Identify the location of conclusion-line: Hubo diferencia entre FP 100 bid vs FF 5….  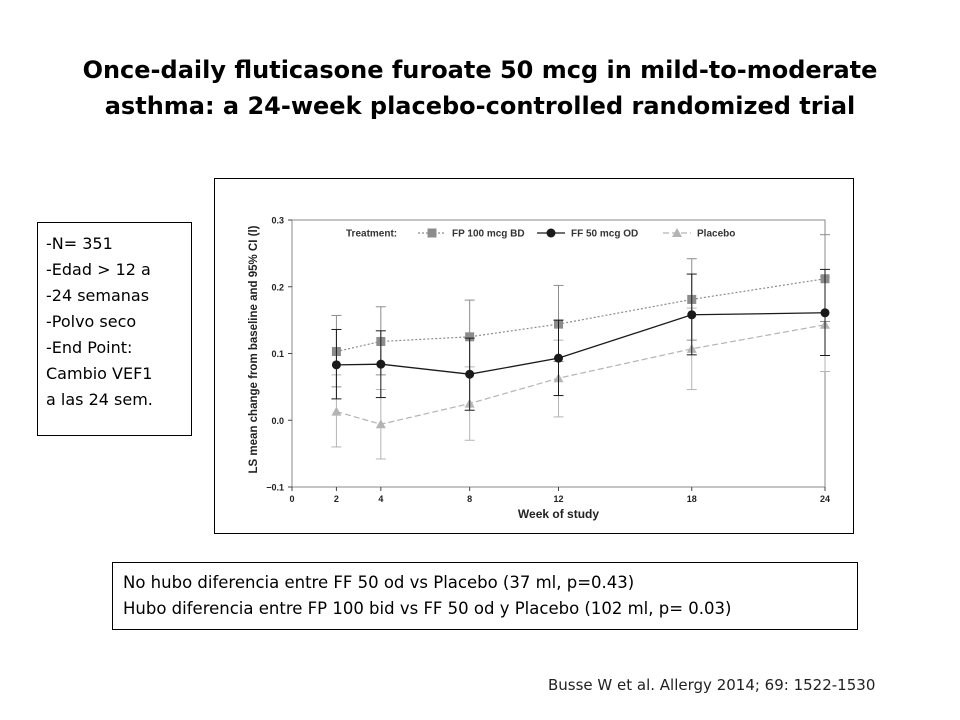
(427, 608).